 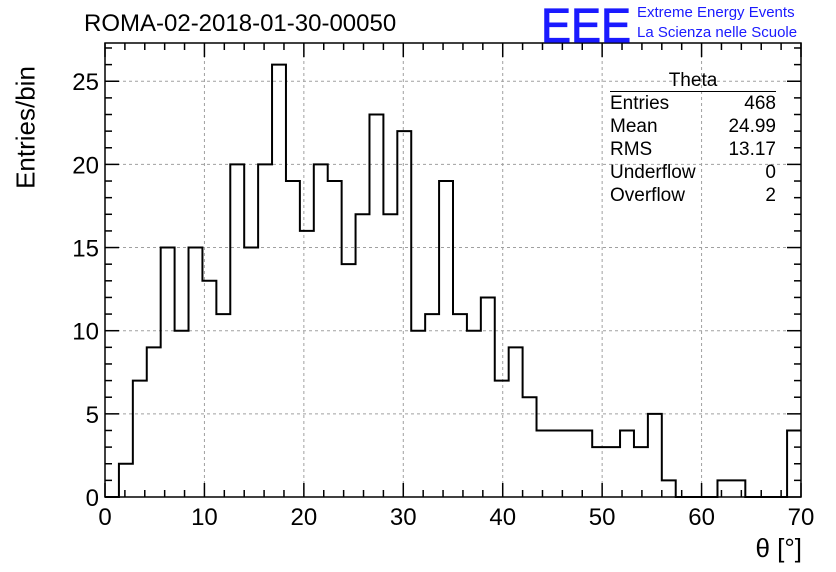 I want to click on x-tick-label: 20, so click(x=304, y=517).